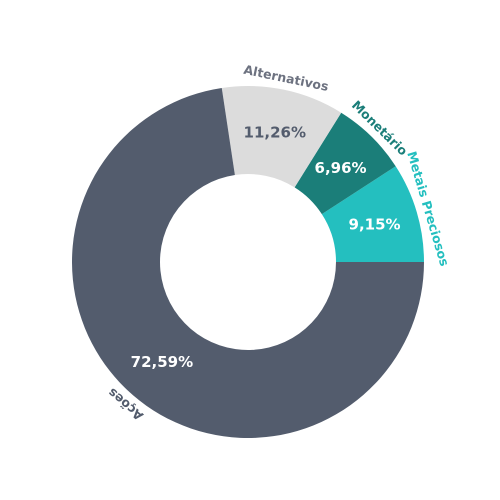 This screenshot has width=500, height=500. Describe the element at coordinates (275, 133) in the screenshot. I see `value-label-alternativos: 11,26%` at that location.